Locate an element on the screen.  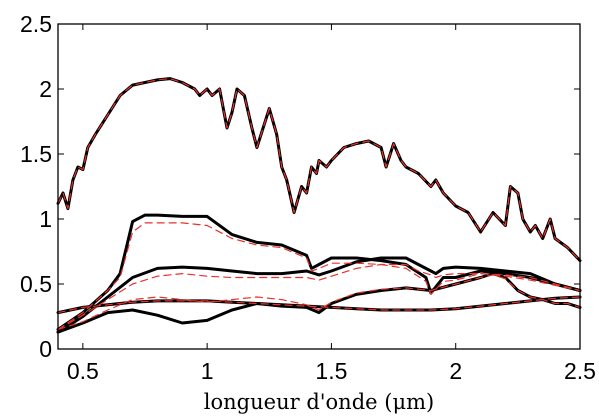
x-axis-label: longueur d'onde (μm) is located at coordinates (319, 402).